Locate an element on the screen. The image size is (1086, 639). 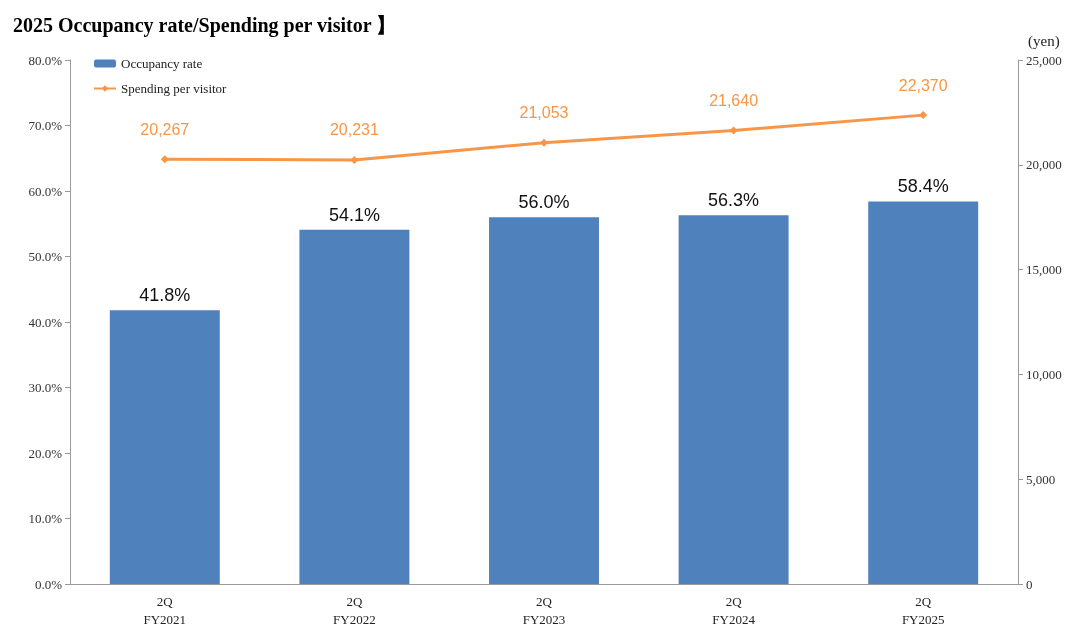
y2-tick-label: 15,000 is located at coordinates (1044, 270).